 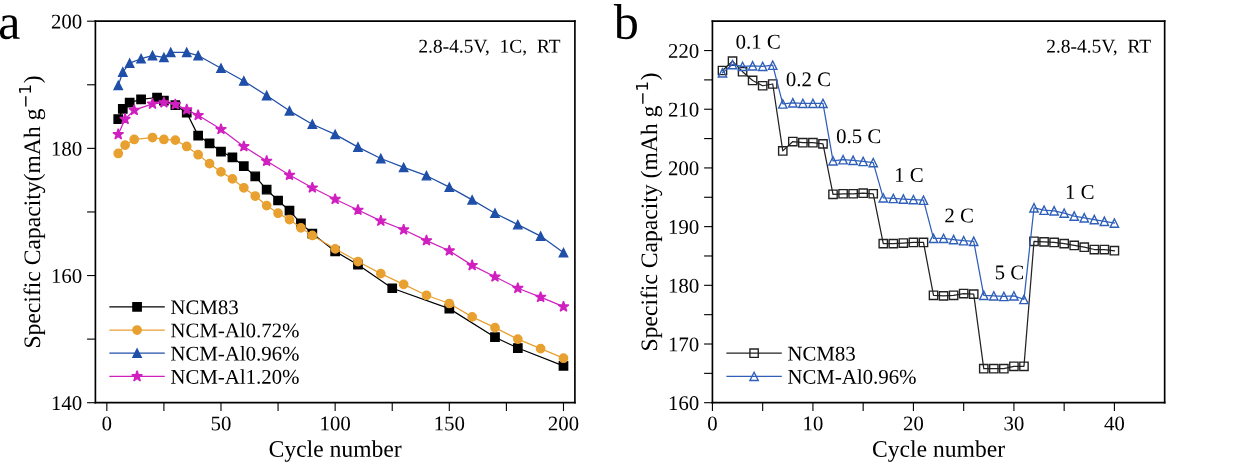 What do you see at coordinates (450, 423) in the screenshot?
I see `x-tick-label: 150` at bounding box center [450, 423].